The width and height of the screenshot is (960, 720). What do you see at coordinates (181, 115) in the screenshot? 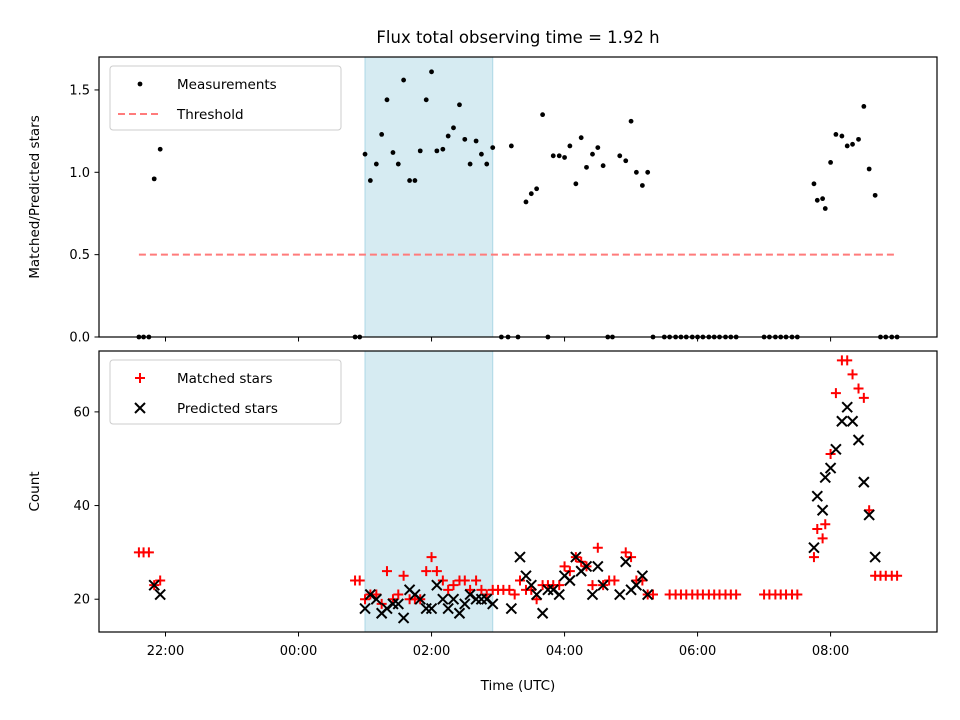
I see `legend-item: Threshold` at bounding box center [181, 115].